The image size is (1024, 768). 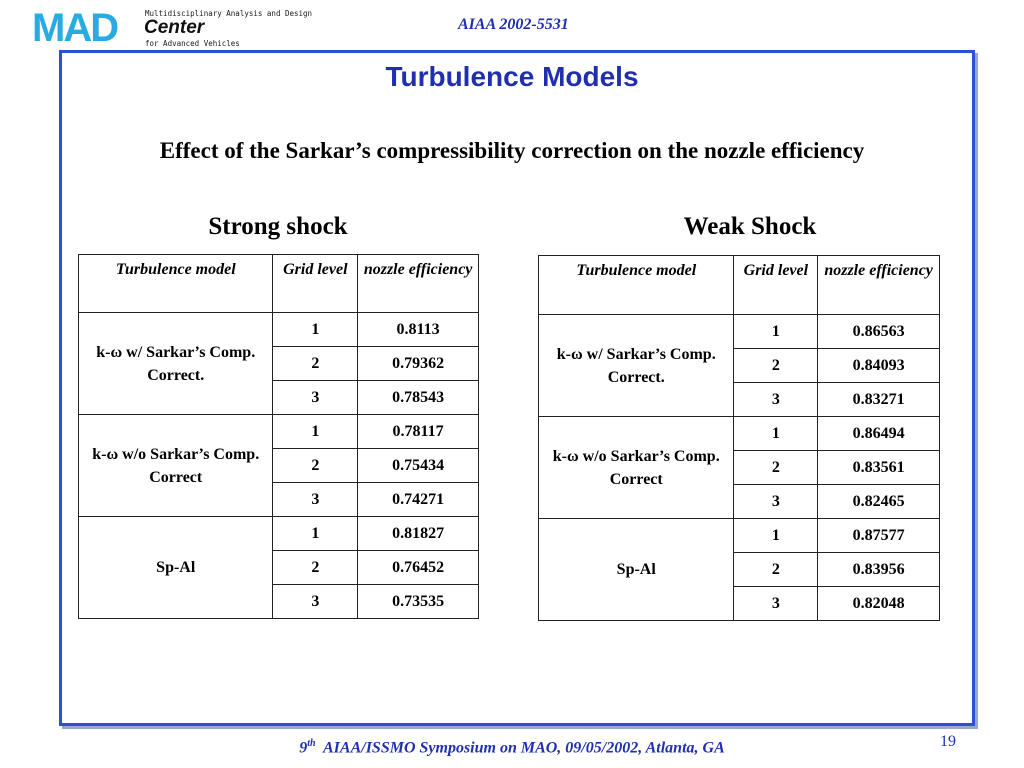 I want to click on efficiency-cell: 0.79362, so click(x=418, y=363).